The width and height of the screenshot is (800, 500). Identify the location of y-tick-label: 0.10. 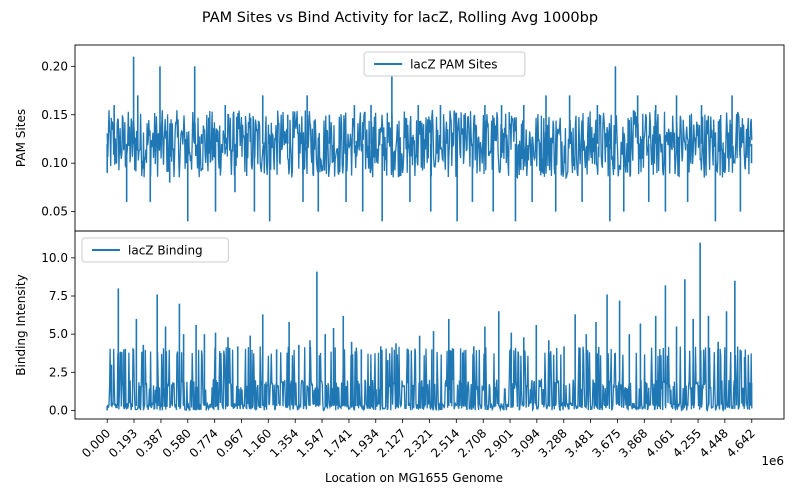
(54, 163).